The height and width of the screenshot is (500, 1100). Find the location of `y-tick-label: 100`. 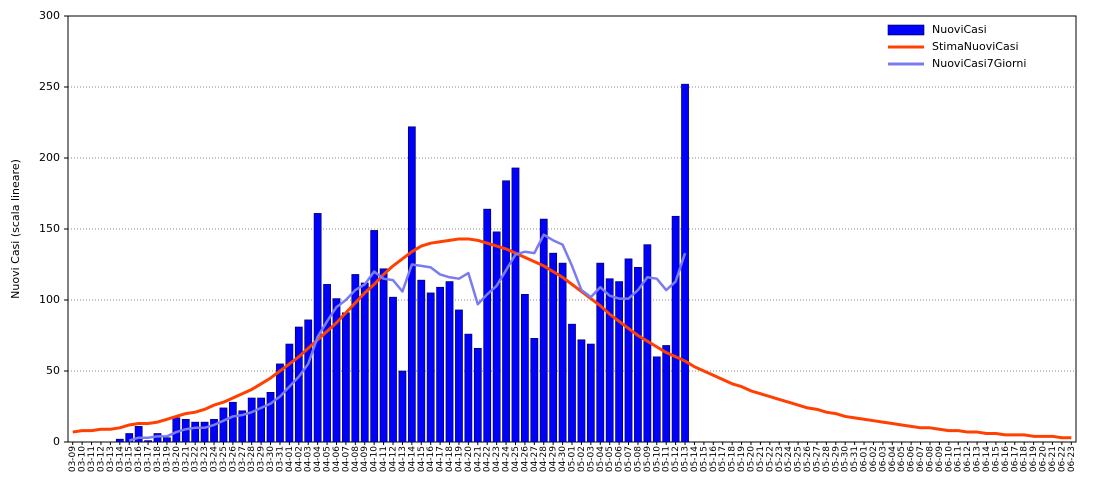

y-tick-label: 100 is located at coordinates (49, 299).